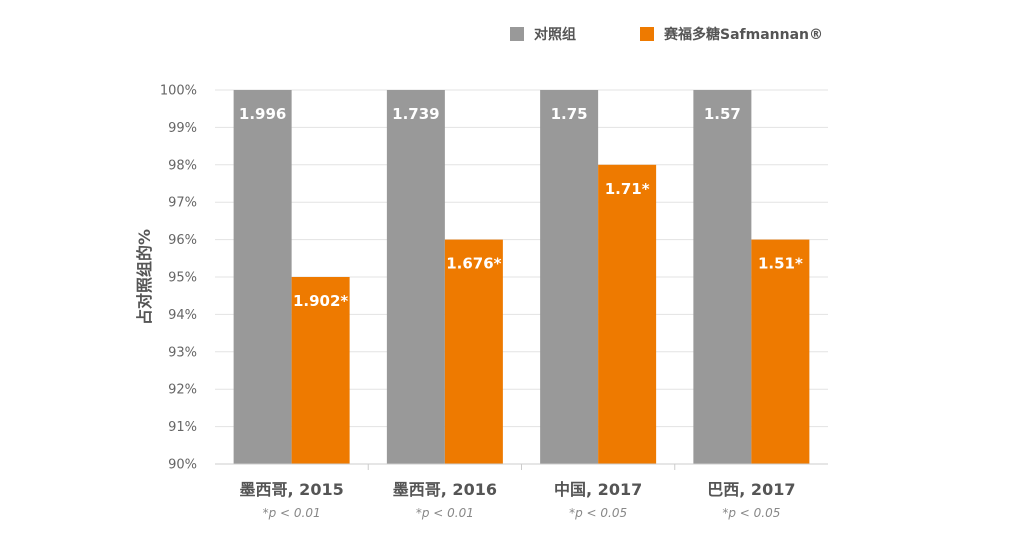  Describe the element at coordinates (182, 128) in the screenshot. I see `y-tick-label: 99%` at that location.